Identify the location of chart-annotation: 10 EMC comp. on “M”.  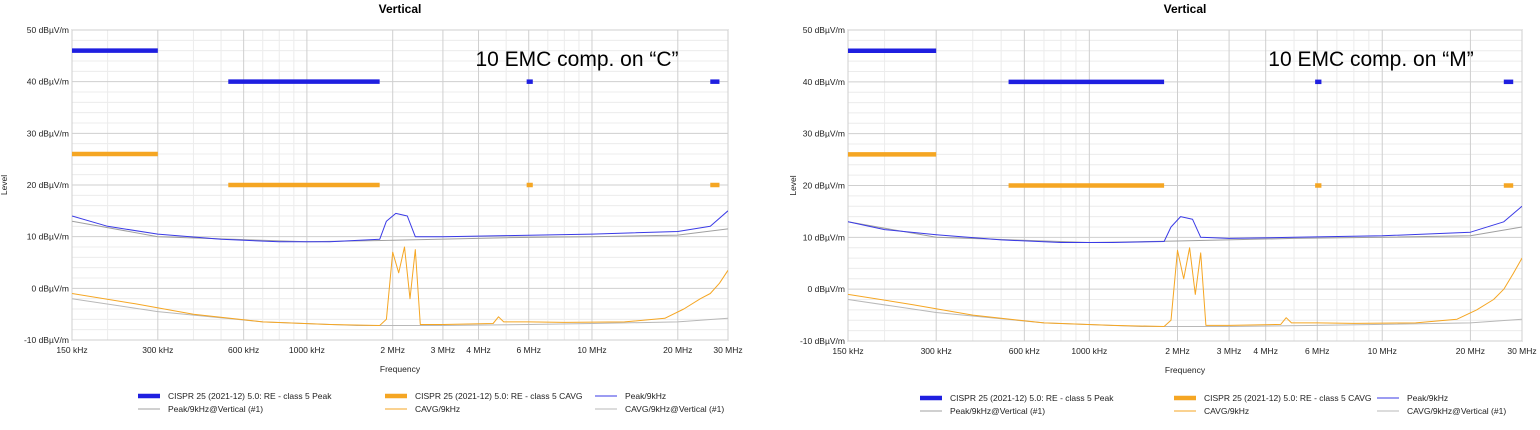
(1370, 59).